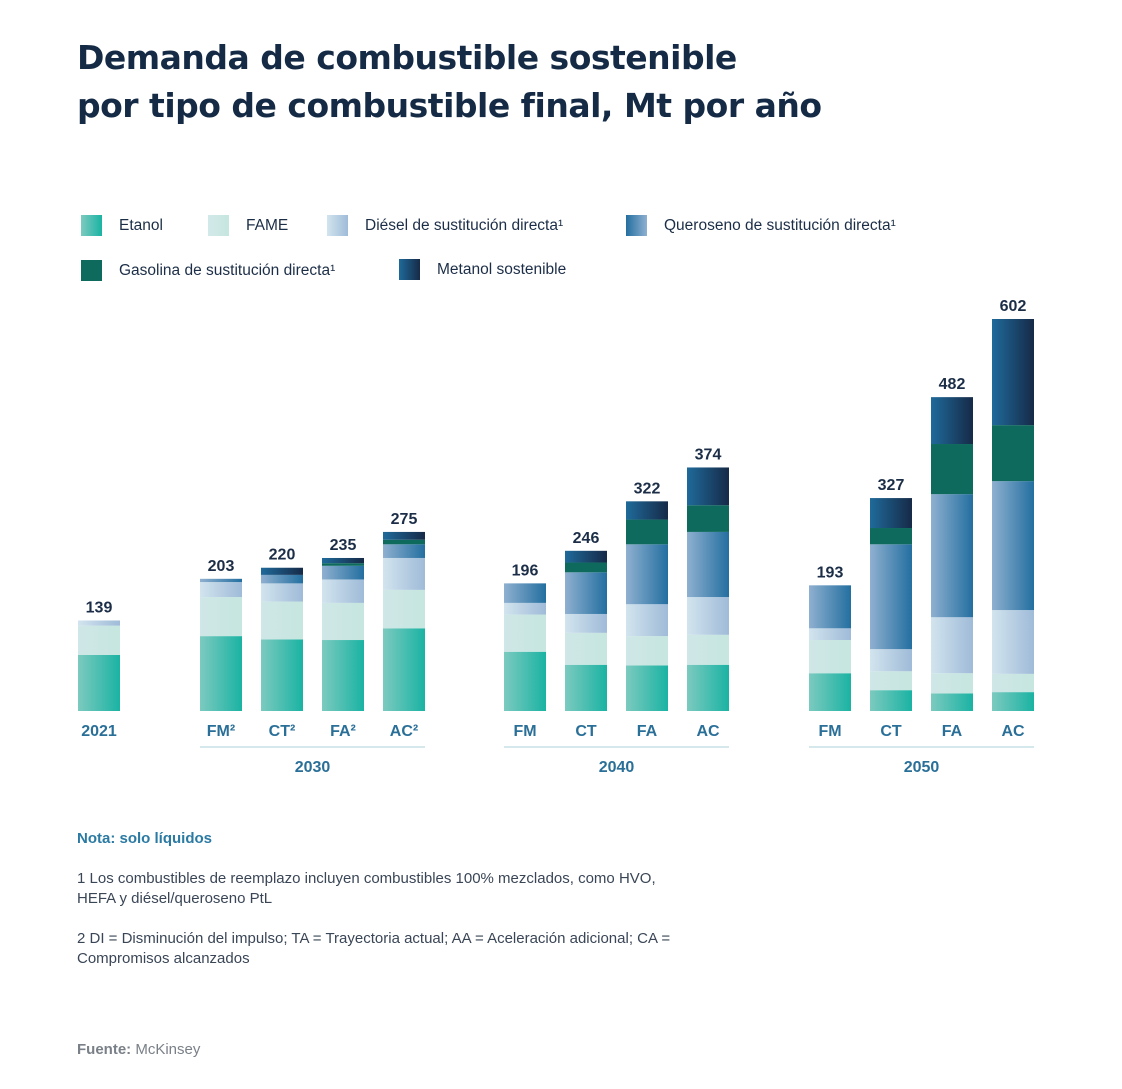  I want to click on category-tick-label: FA², so click(343, 731).